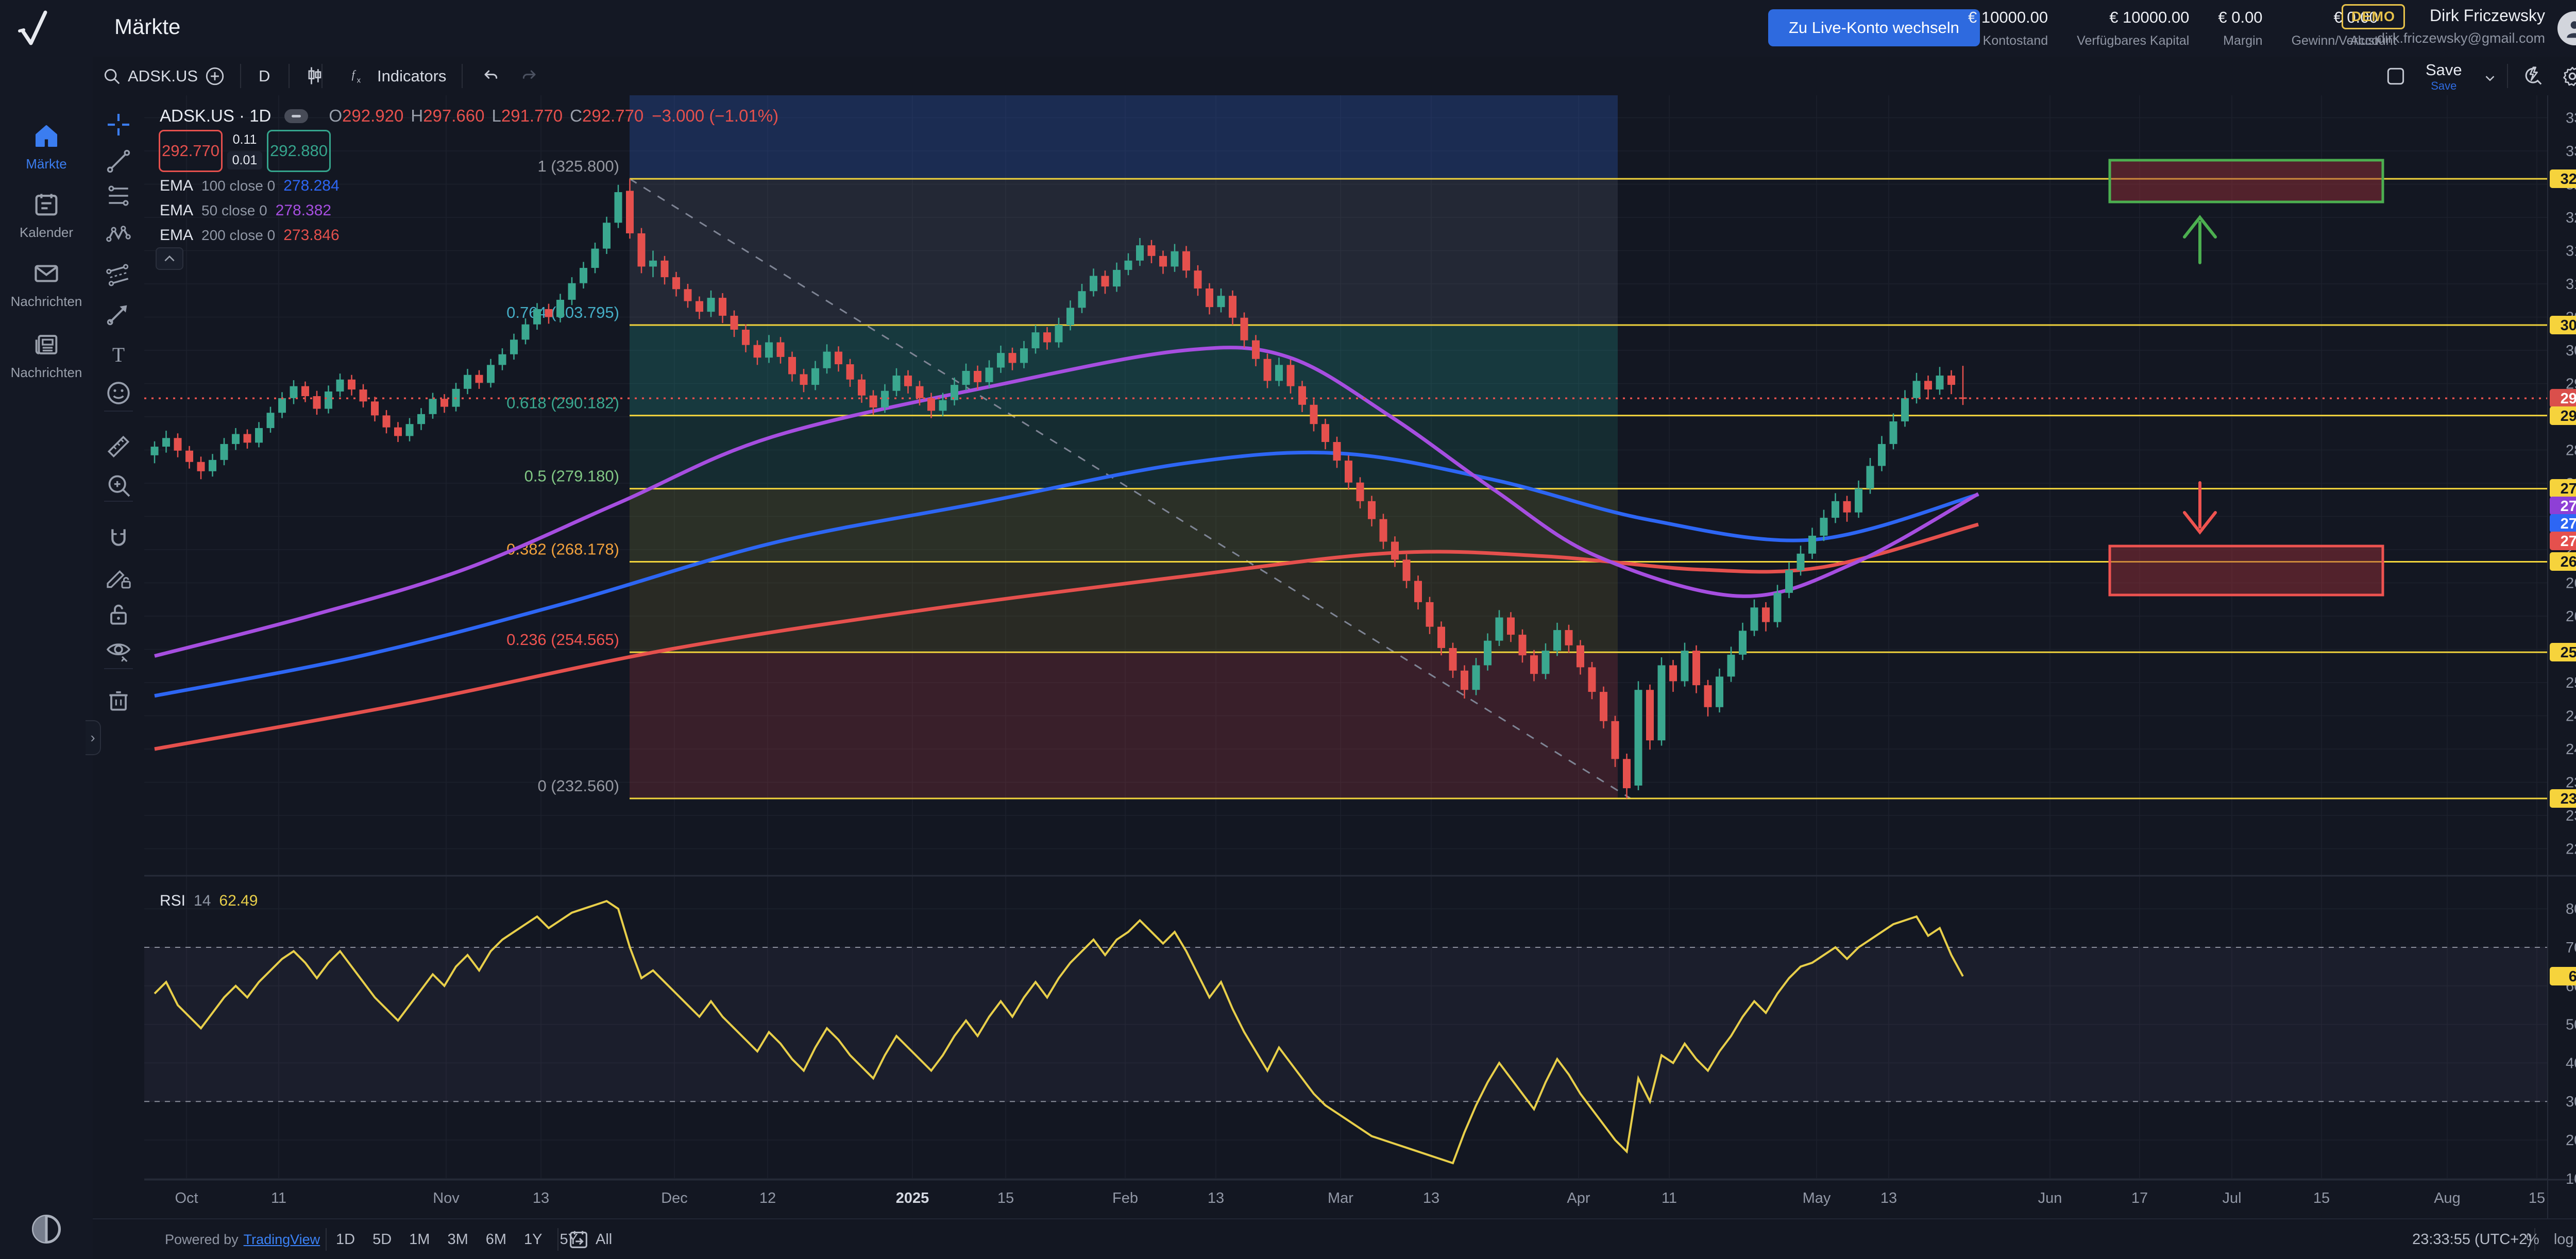 This screenshot has height=1259, width=2576. Describe the element at coordinates (46, 146) in the screenshot. I see `sidebar-item-märkte: Märkte` at that location.